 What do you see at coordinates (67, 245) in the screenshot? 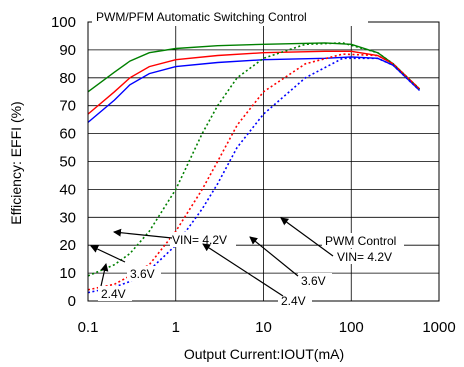
I see `y-tick-2: 20` at bounding box center [67, 245].